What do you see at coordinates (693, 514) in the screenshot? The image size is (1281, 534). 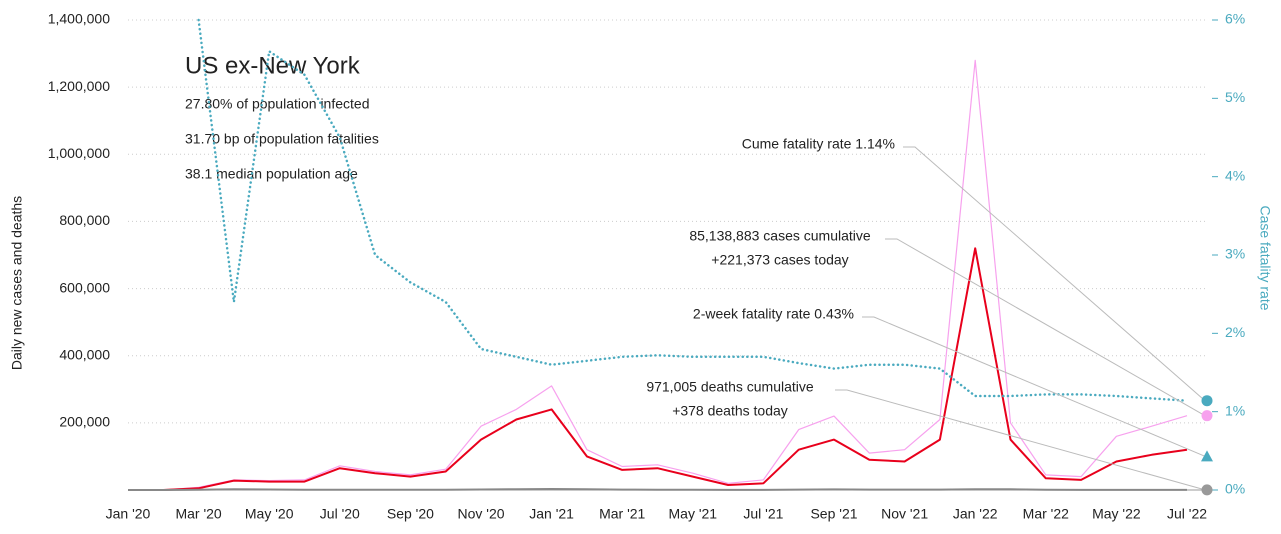 I see `x-tick-label: May '21` at bounding box center [693, 514].